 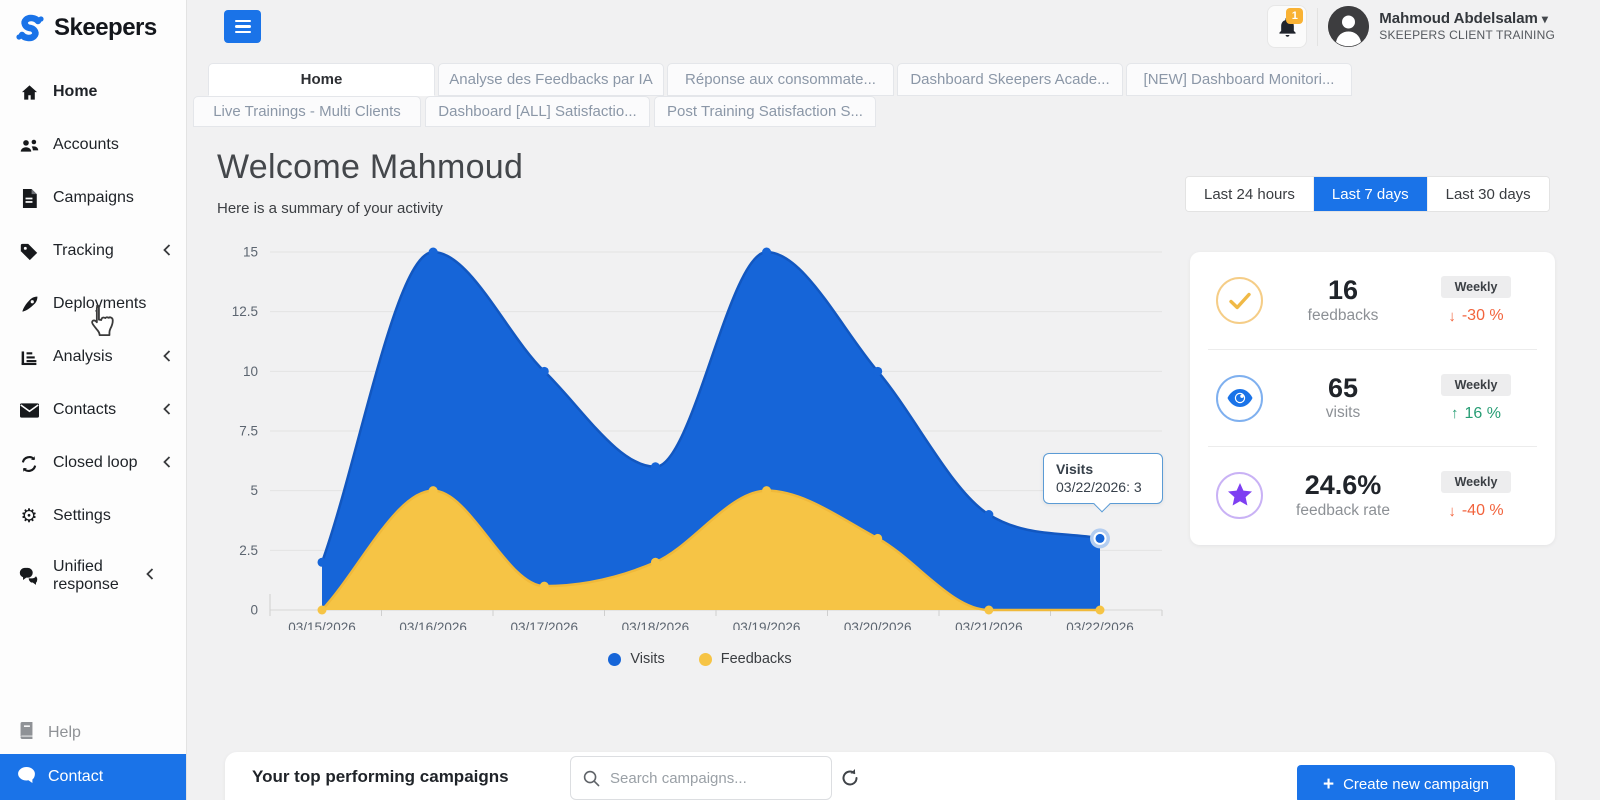 I want to click on sidebar-item-tracking: Tracking, so click(x=93, y=251).